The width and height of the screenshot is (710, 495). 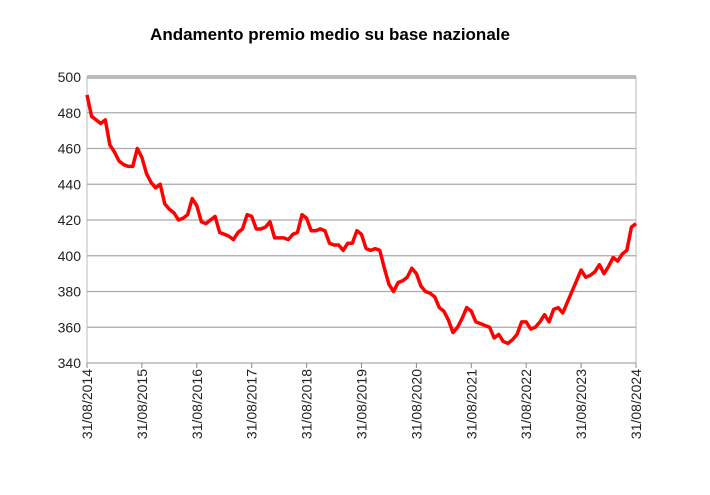 I want to click on y-tick-label: 500, so click(x=70, y=77).